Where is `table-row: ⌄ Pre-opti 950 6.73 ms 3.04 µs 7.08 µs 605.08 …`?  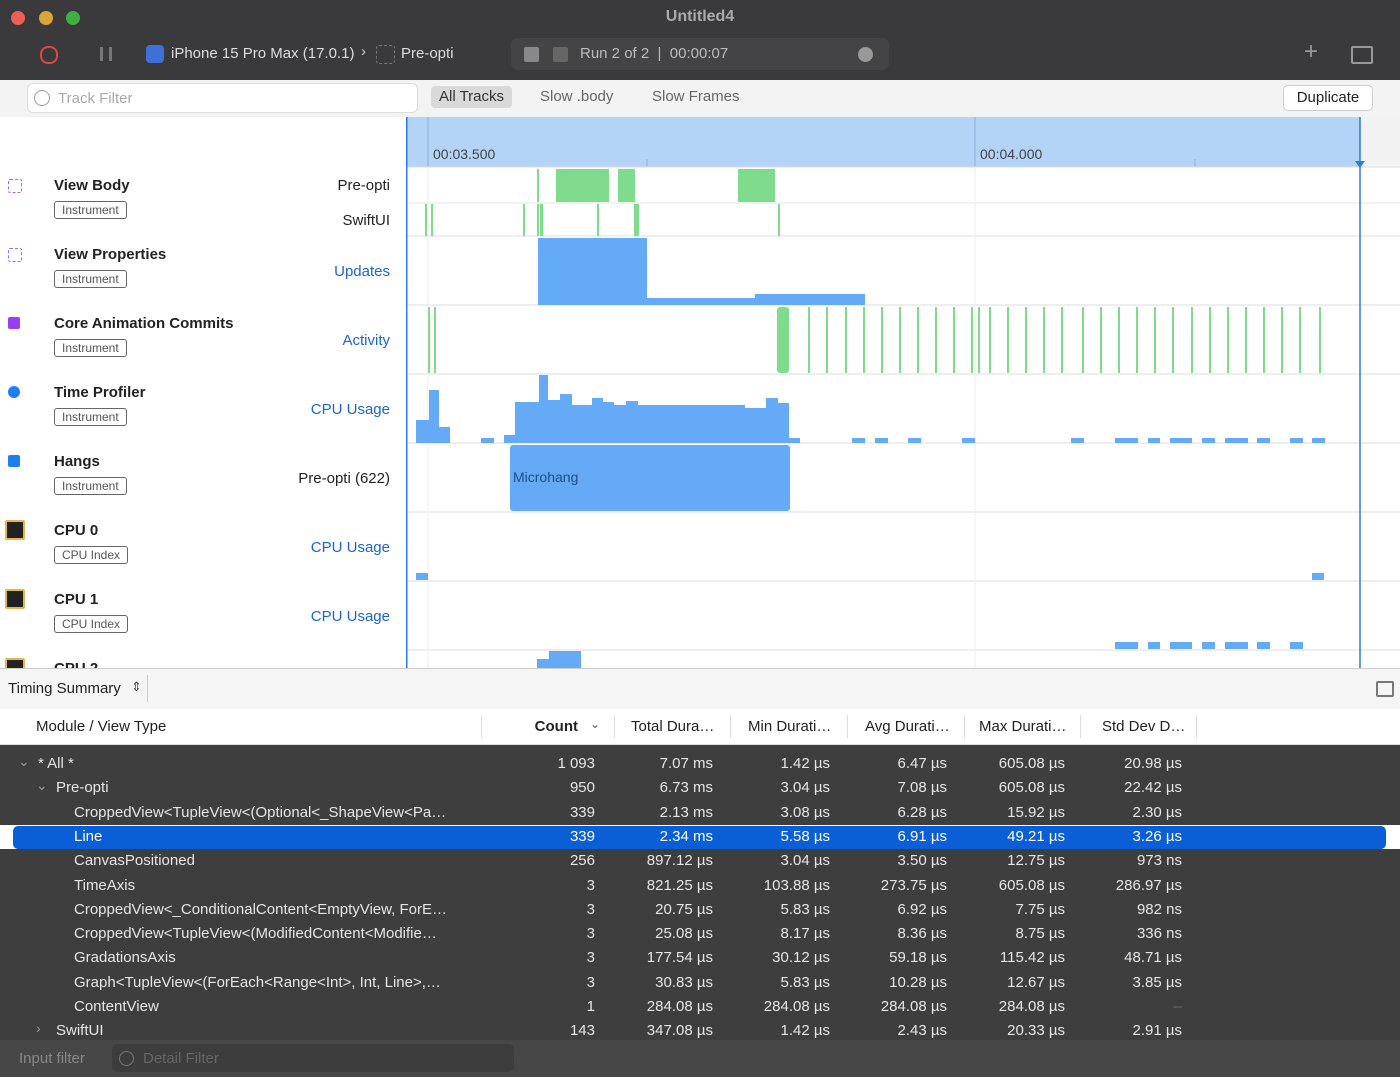 table-row: ⌄ Pre-opti 950 6.73 ms 3.04 µs 7.08 µs 605.08 … is located at coordinates (700, 788).